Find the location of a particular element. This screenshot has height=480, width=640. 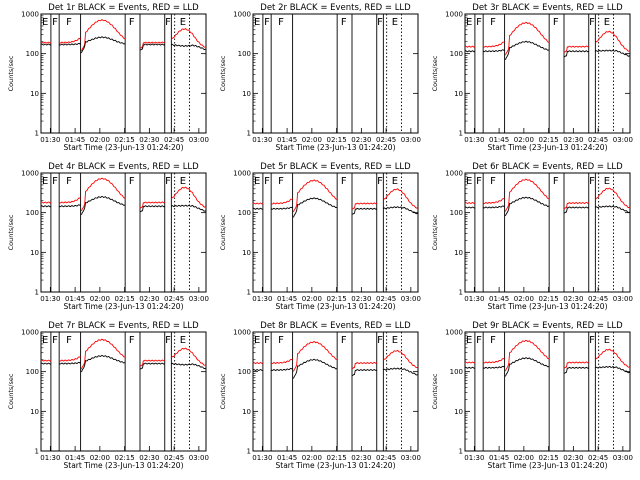

panel-title: Det 1r BLACK = Events, RED = LLD is located at coordinates (123, 8).